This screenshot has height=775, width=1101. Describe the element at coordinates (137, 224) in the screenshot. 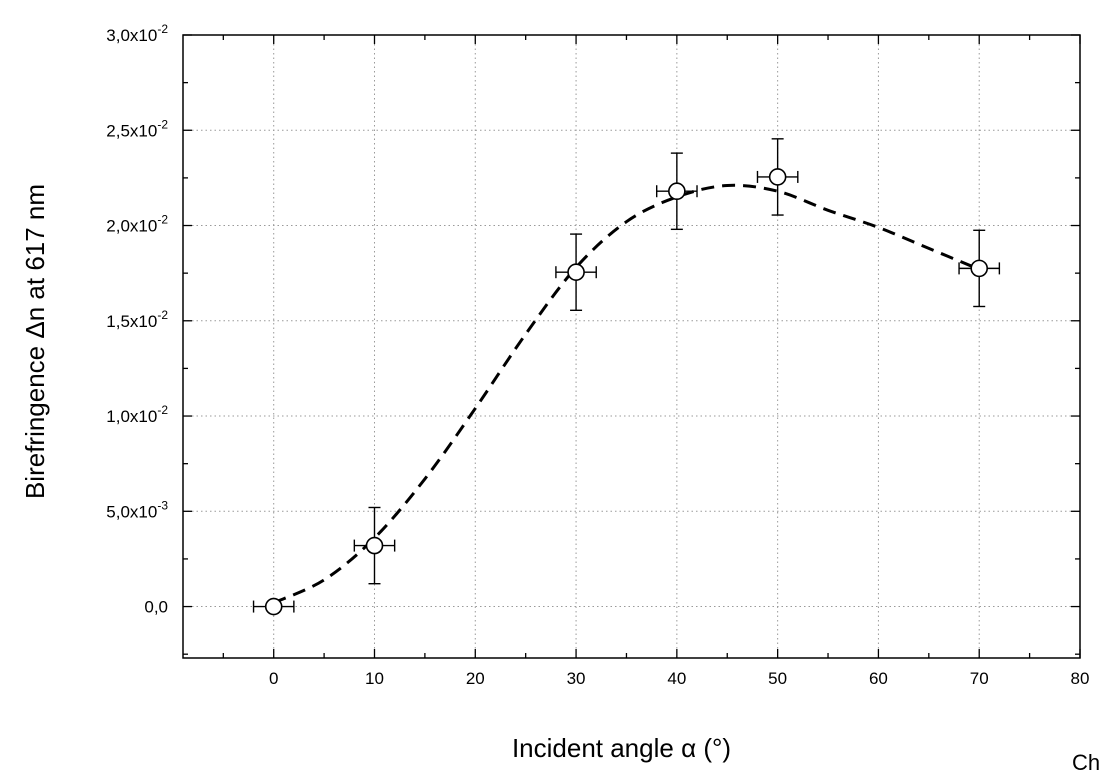

I see `y-tick-label: 2,0x10⁻²` at that location.